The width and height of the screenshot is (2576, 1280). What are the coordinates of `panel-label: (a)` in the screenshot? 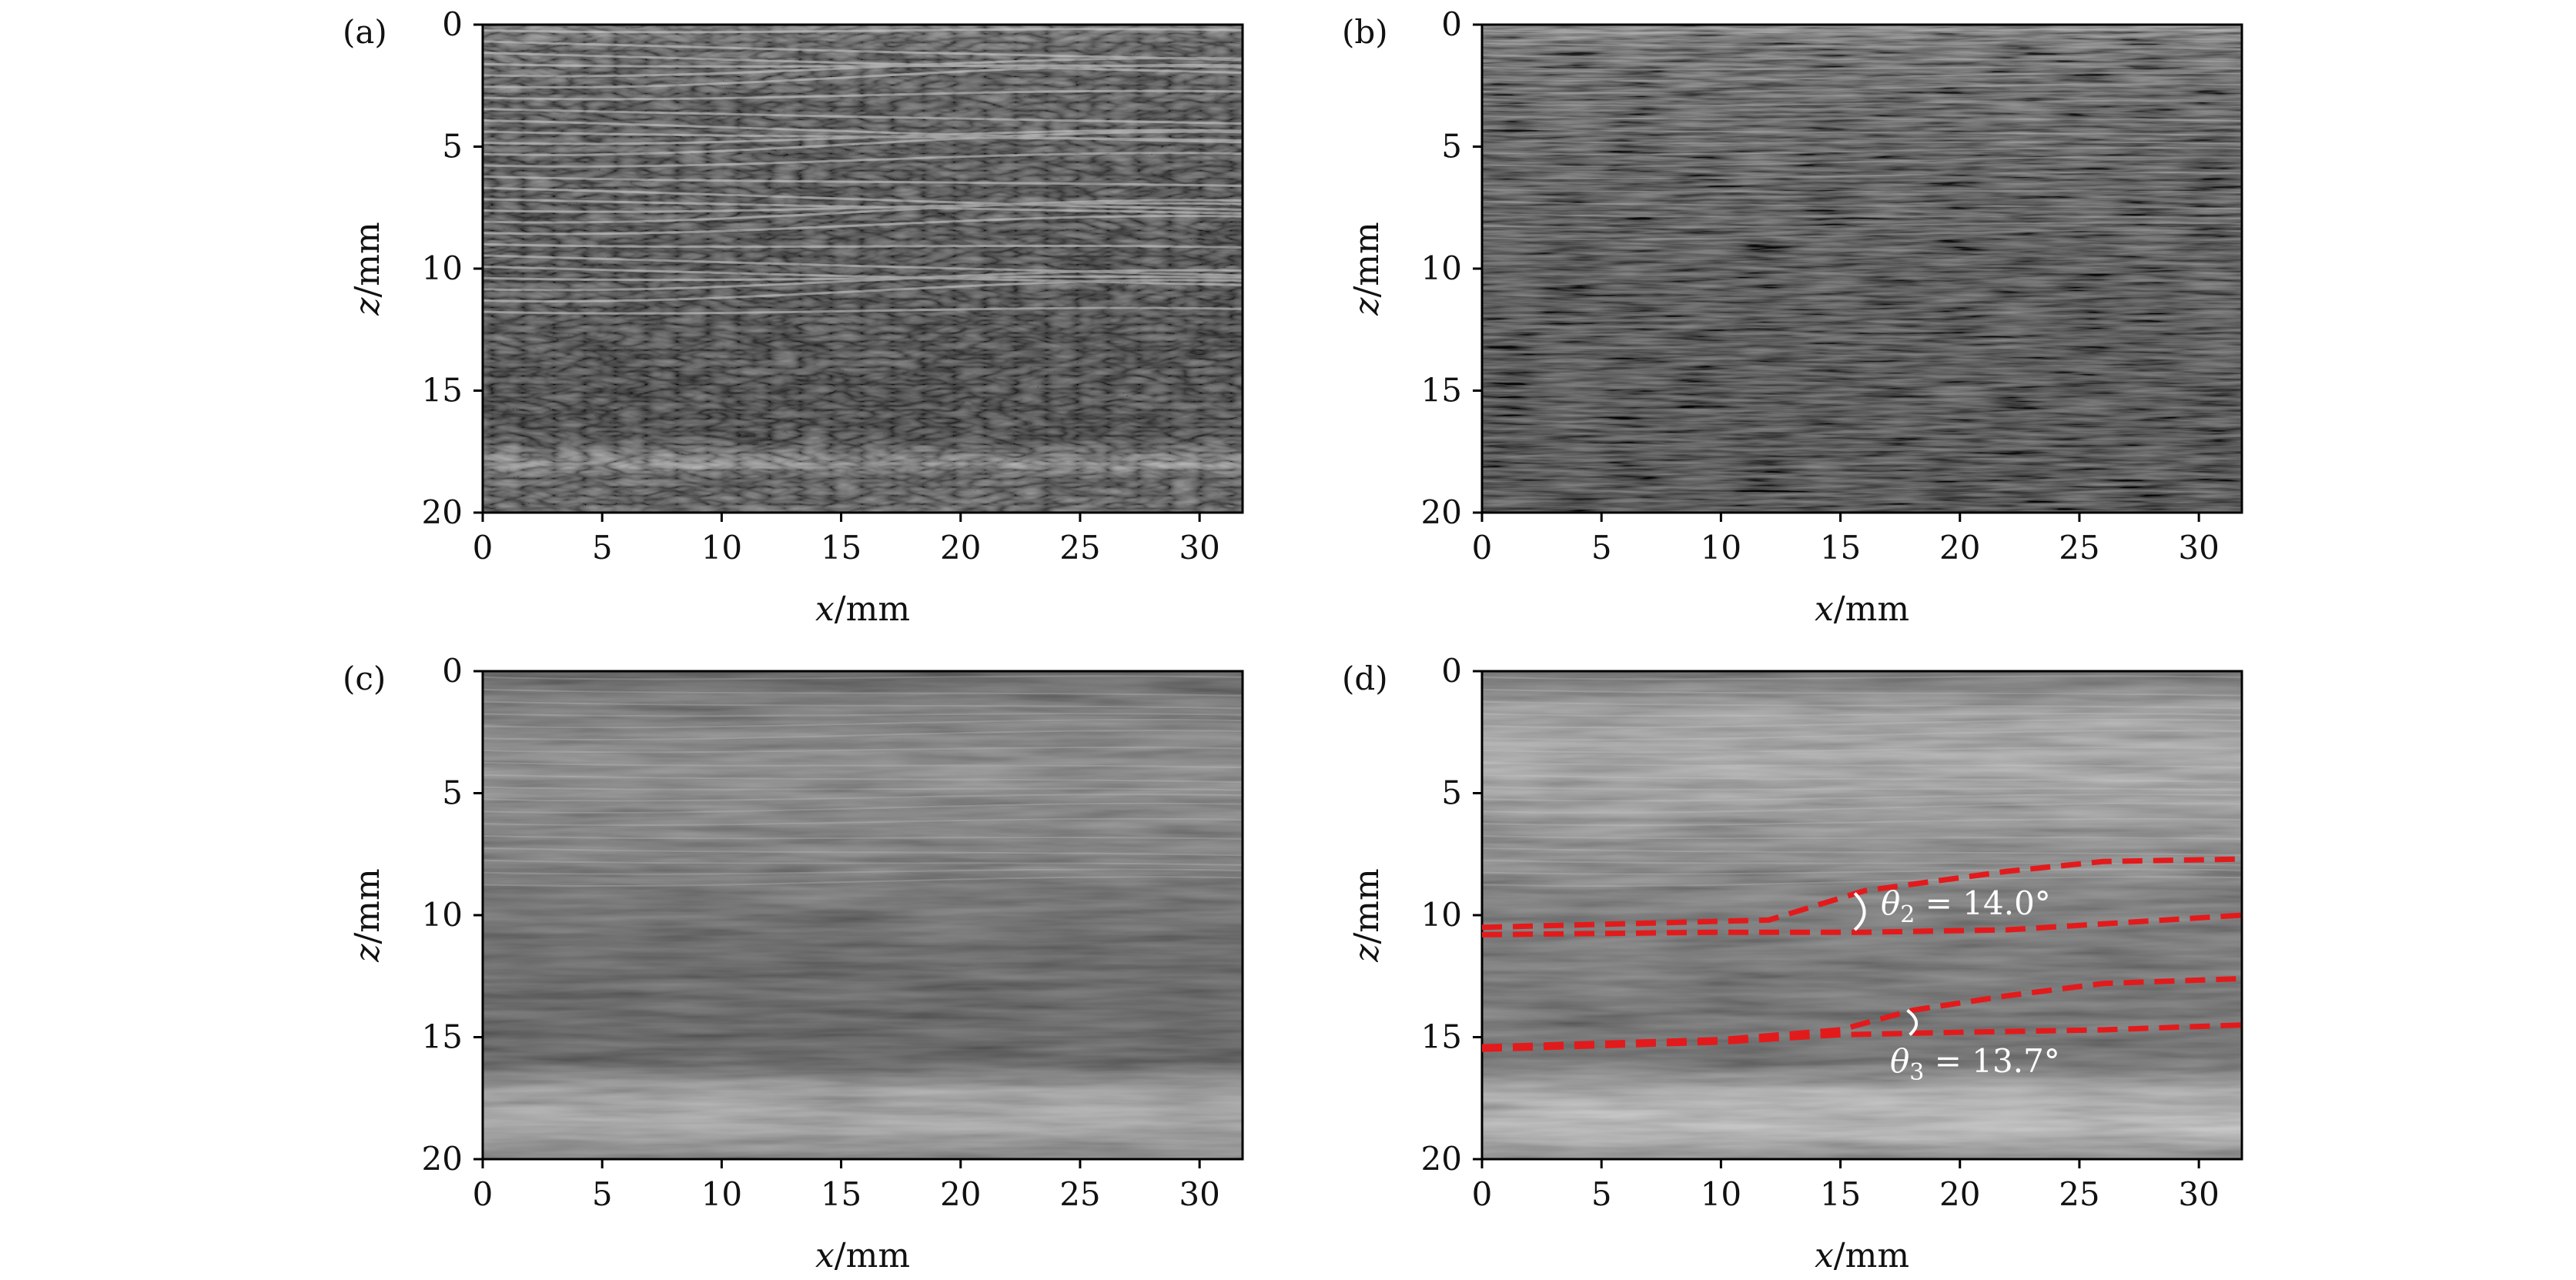 It's located at (365, 32).